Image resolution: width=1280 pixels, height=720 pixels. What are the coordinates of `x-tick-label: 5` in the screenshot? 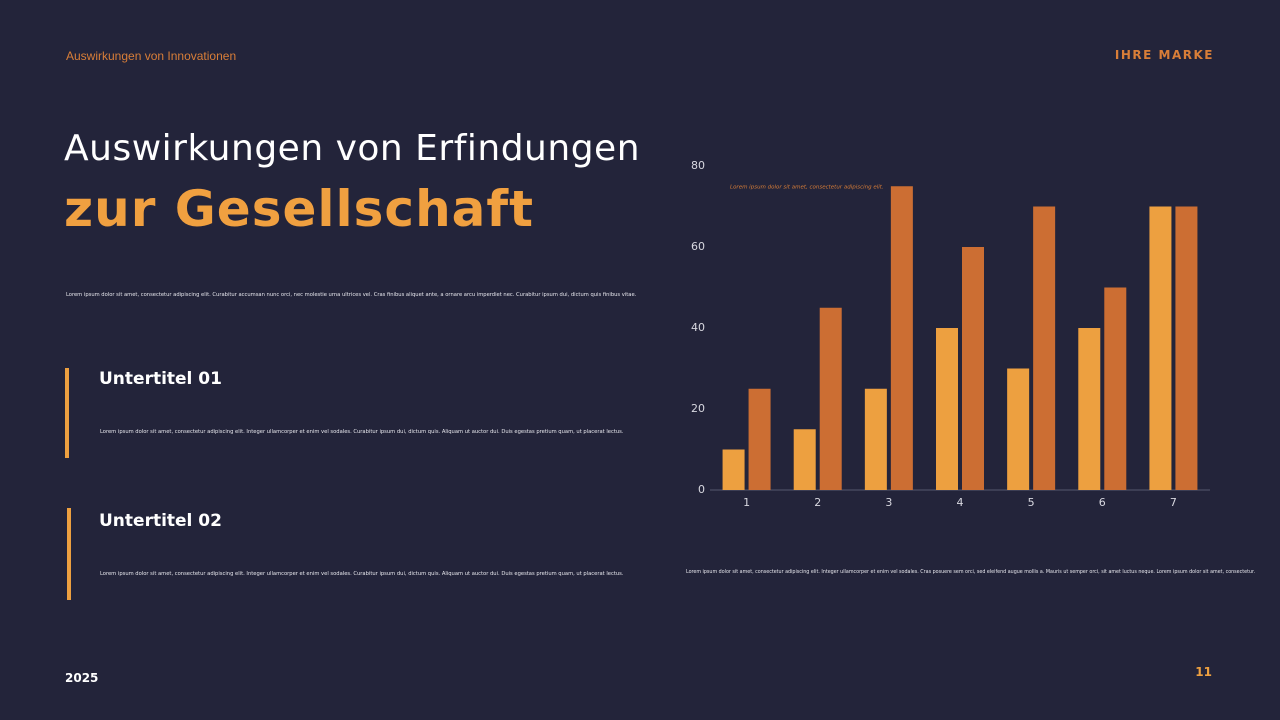 It's located at (1031, 502).